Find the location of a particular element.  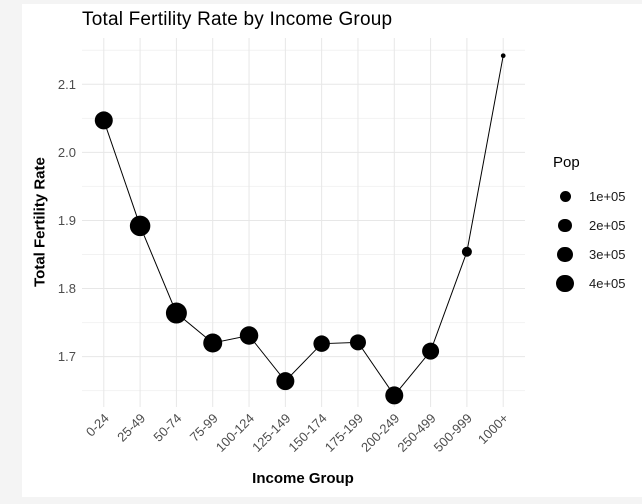

x-tick-label: 500-999 is located at coordinates (453, 433).